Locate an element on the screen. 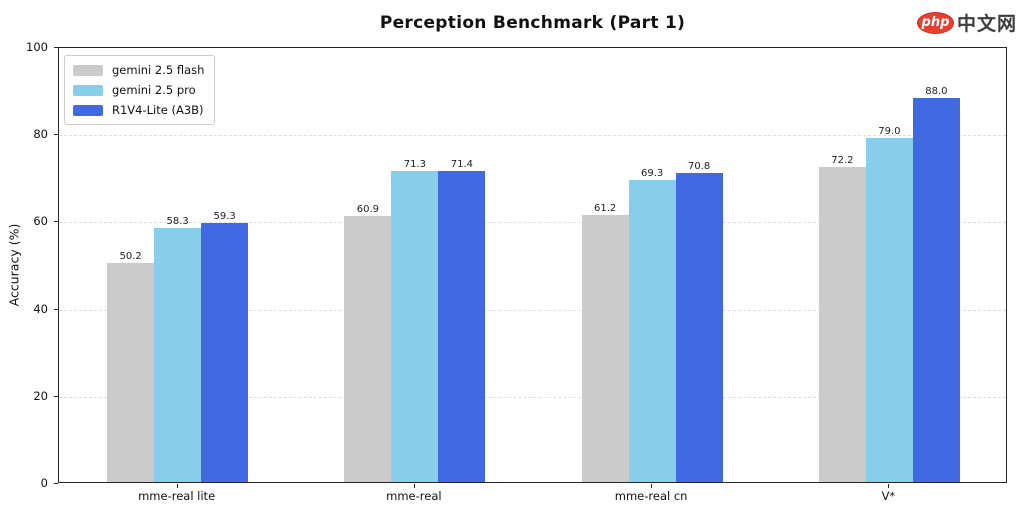 This screenshot has width=1023, height=507. x-tick-label-1: mme-real lite is located at coordinates (177, 496).